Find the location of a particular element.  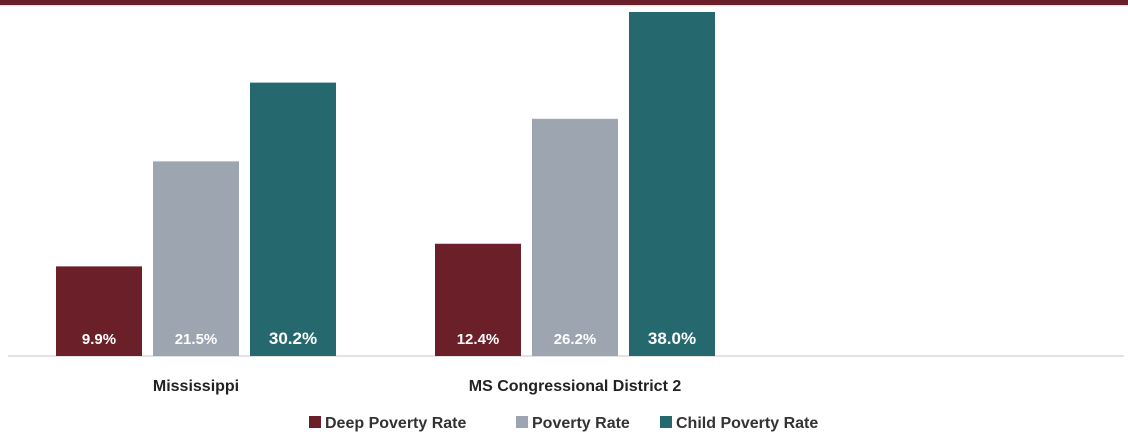

data-label: 30.2% is located at coordinates (293, 338).